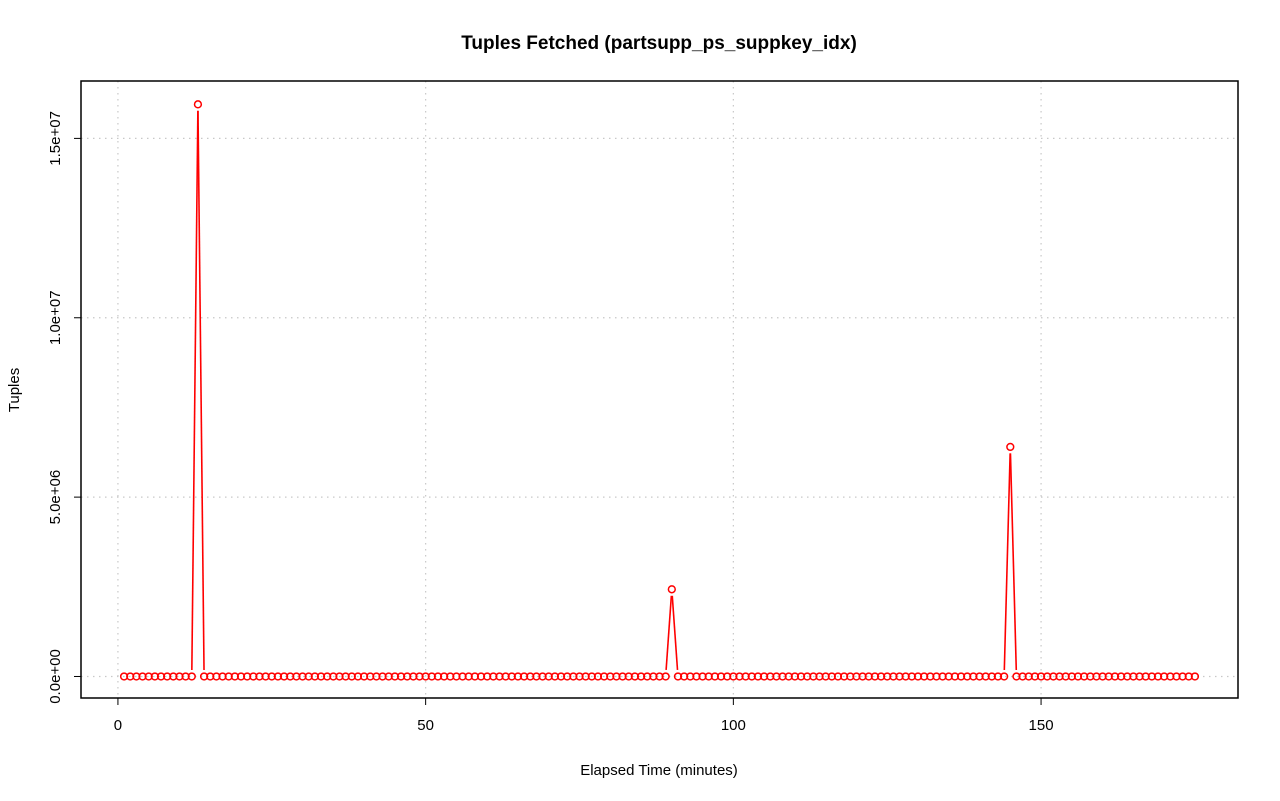  Describe the element at coordinates (55, 676) in the screenshot. I see `y-tick-label-0: 0.0e+00` at that location.